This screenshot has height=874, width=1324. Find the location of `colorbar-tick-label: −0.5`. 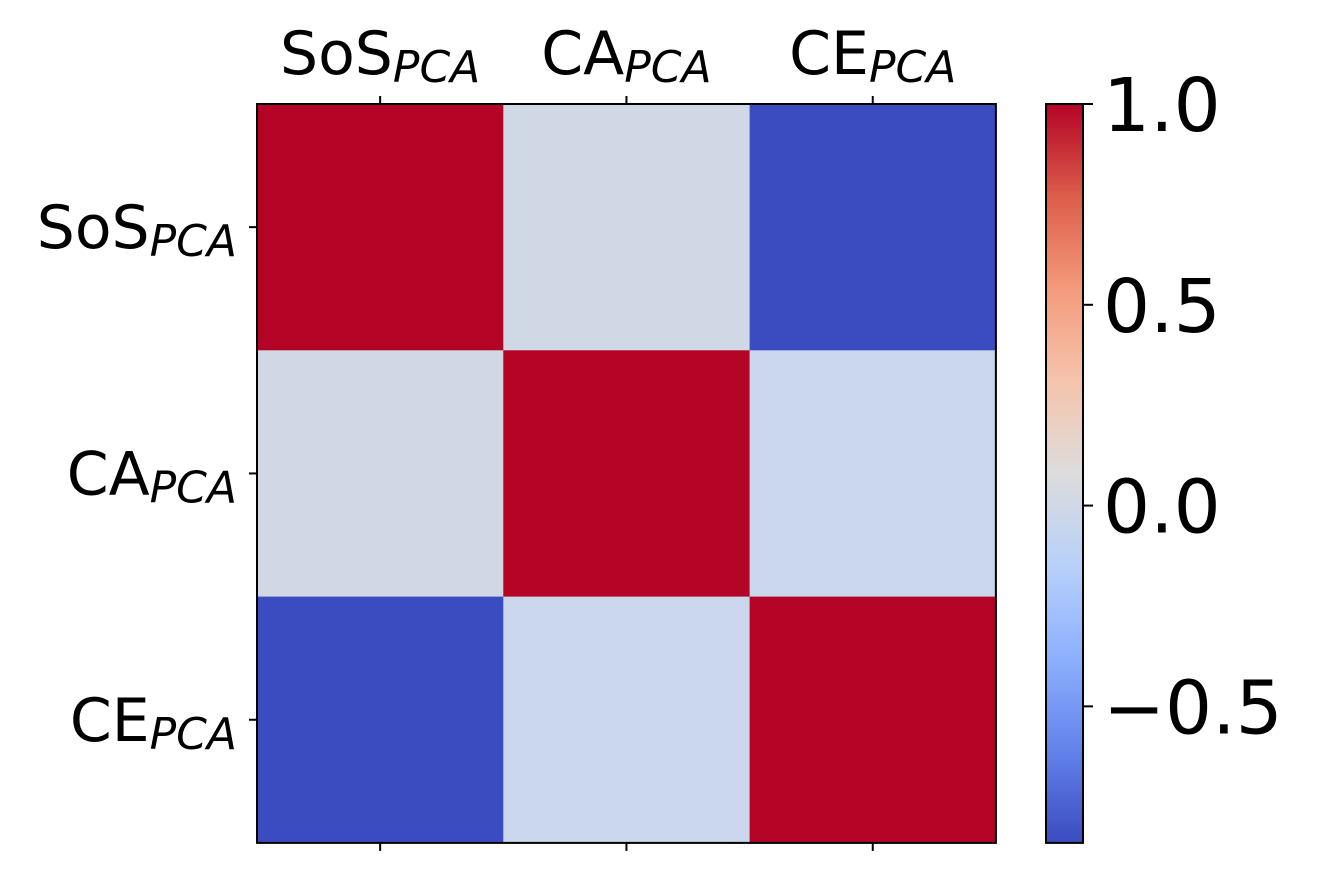

colorbar-tick-label: −0.5 is located at coordinates (1193, 708).